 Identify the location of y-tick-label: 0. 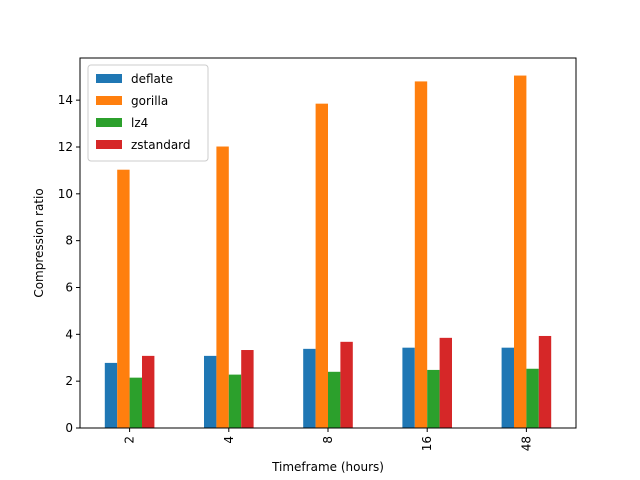
(69, 428).